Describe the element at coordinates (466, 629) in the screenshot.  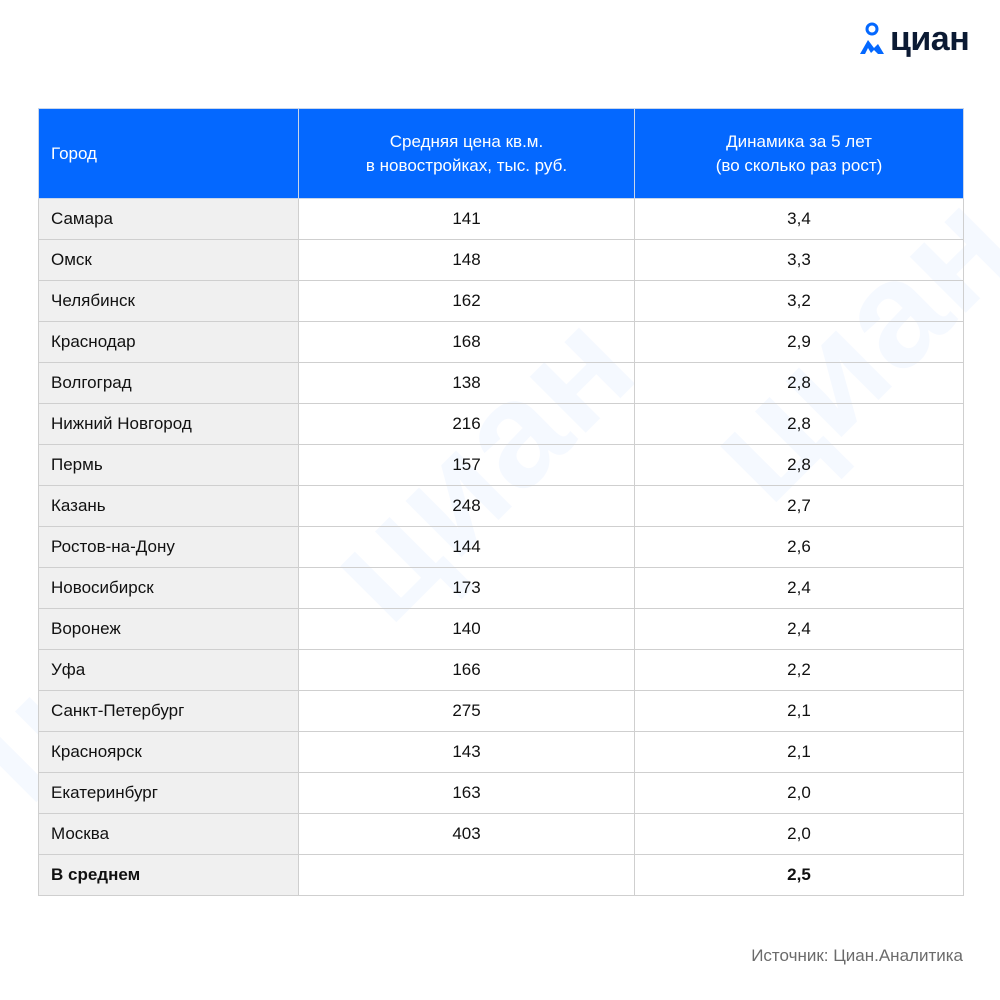
I see `price-cell: 140` at that location.